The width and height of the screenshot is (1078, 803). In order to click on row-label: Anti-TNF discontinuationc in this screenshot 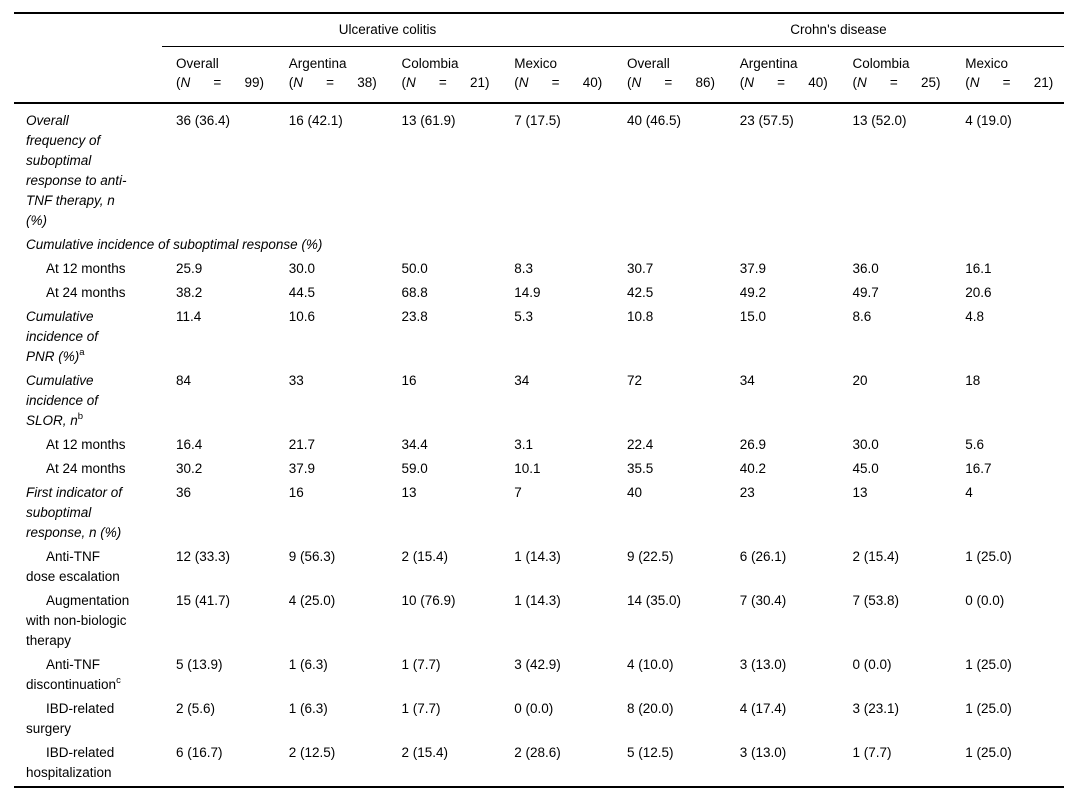, I will do `click(88, 676)`.